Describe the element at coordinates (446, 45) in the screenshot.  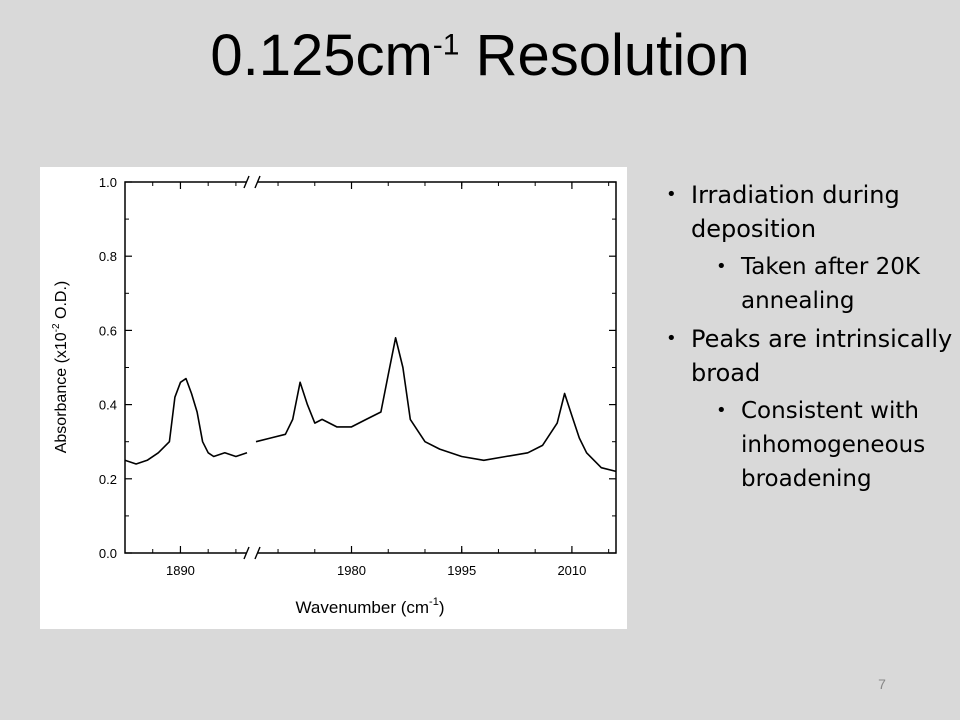
I see `title-superscript: -1` at that location.